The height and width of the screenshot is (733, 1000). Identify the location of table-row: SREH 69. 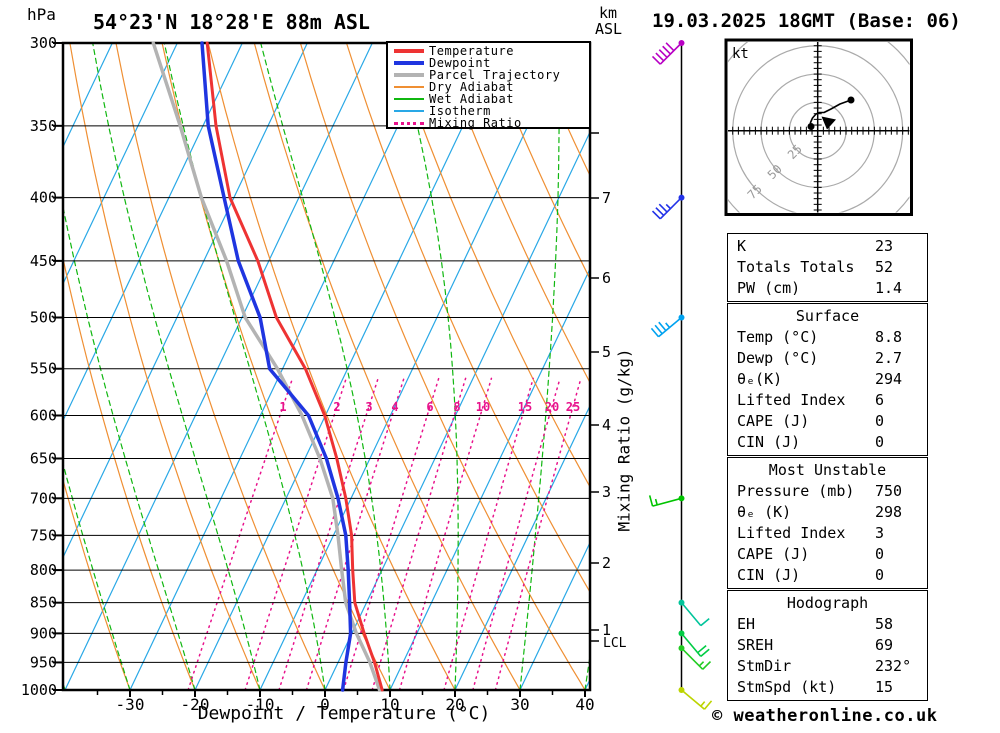
(827, 645).